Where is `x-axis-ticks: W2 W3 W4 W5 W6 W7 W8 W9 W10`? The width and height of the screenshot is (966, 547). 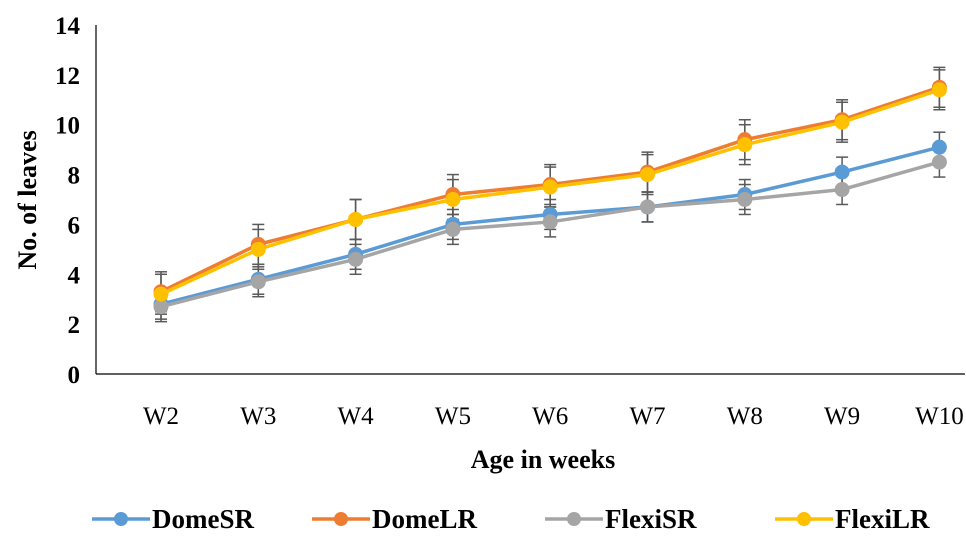
x-axis-ticks: W2 W3 W4 W5 W6 W7 W8 W9 W10 is located at coordinates (553, 416).